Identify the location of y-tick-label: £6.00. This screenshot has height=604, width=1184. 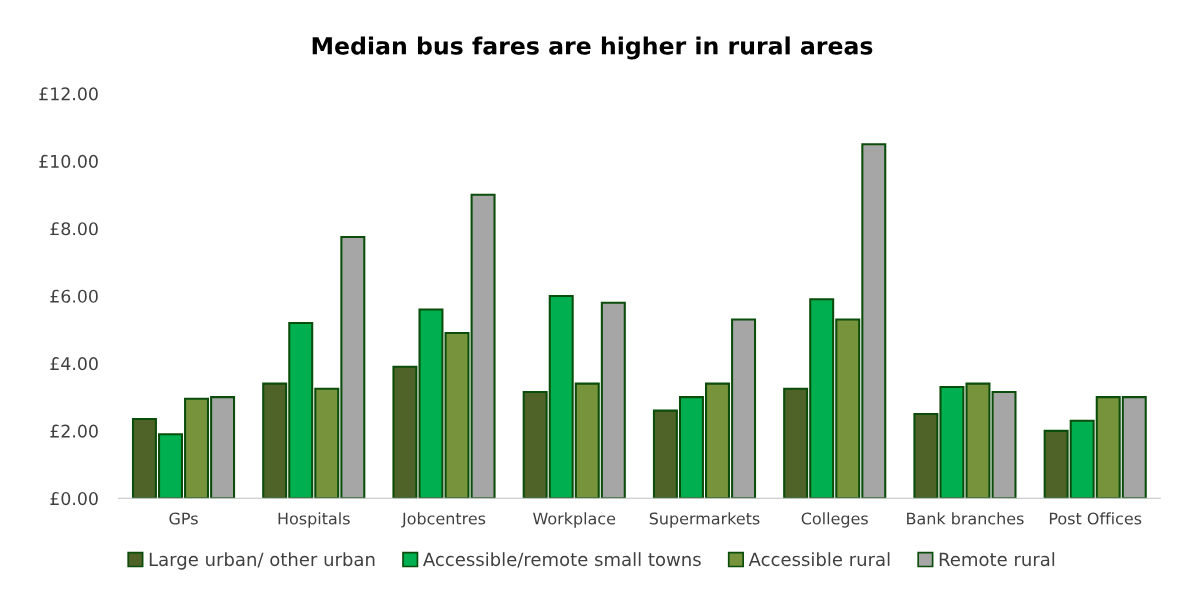
(74, 296).